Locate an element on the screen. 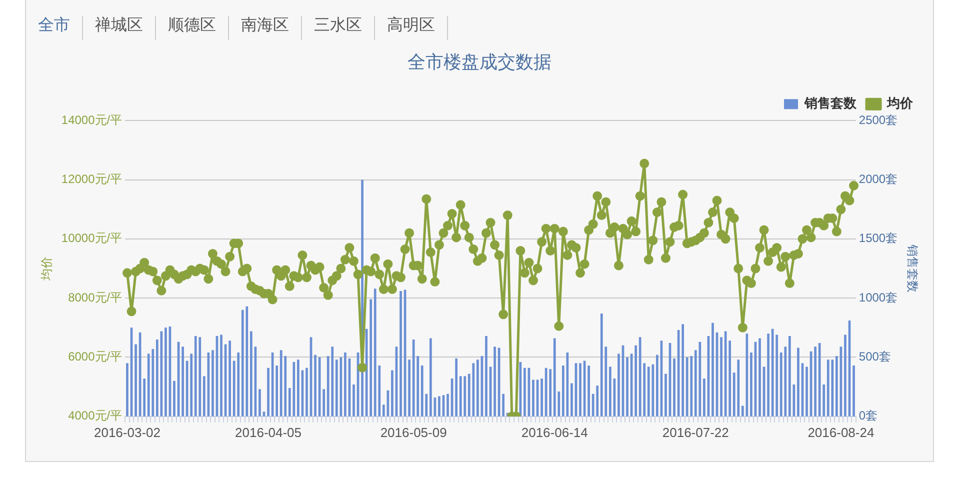 This screenshot has width=960, height=504. text: 顺德区 is located at coordinates (192, 28).